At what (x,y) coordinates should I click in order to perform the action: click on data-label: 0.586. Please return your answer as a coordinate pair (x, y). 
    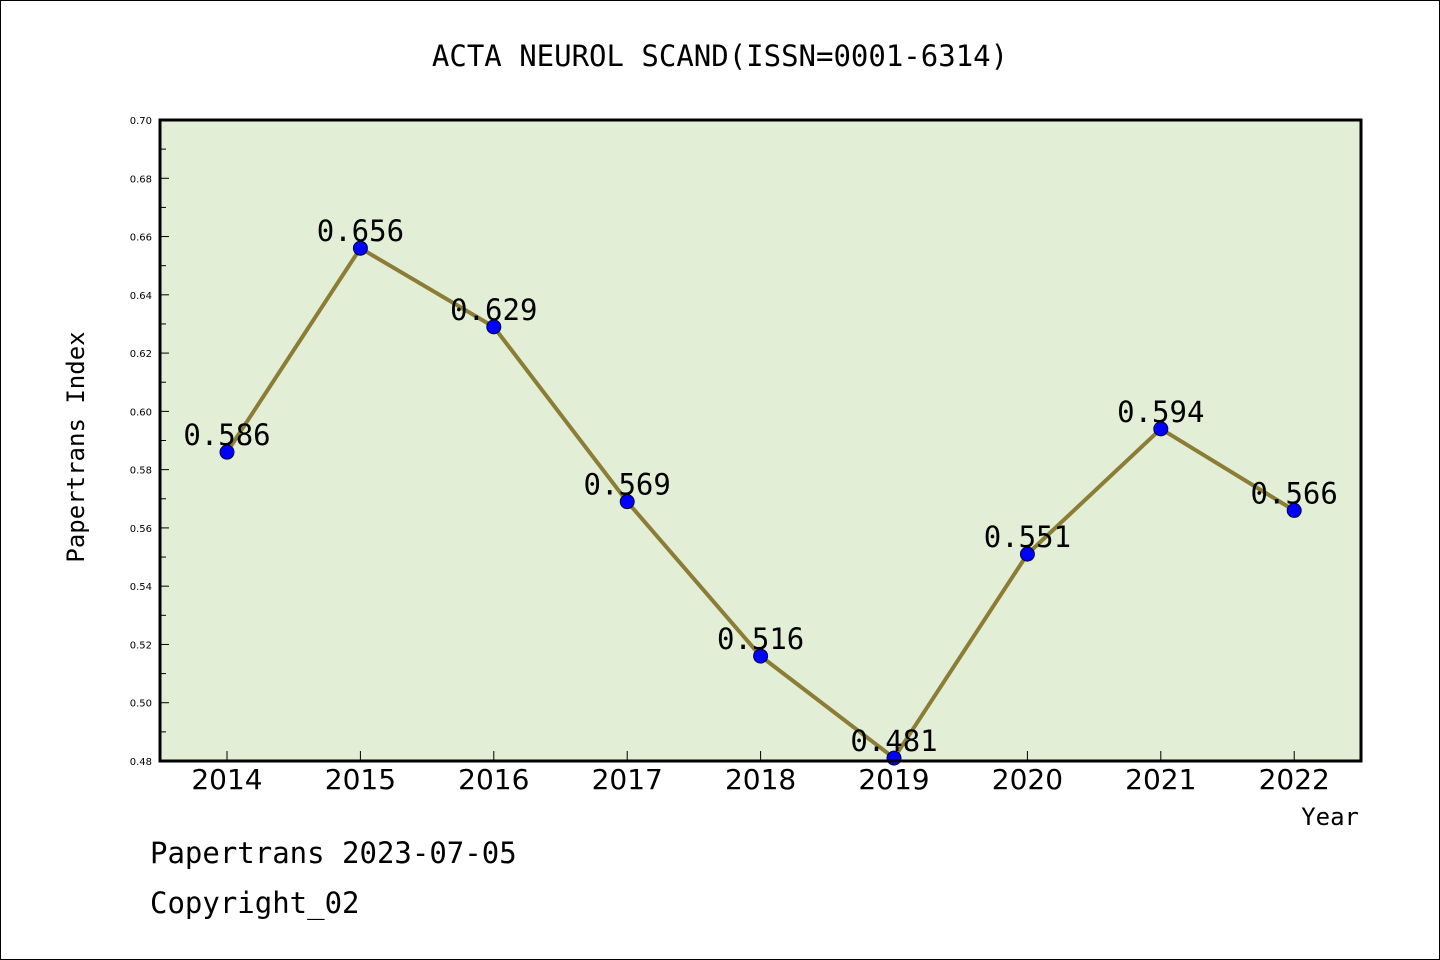
    Looking at the image, I should click on (226, 435).